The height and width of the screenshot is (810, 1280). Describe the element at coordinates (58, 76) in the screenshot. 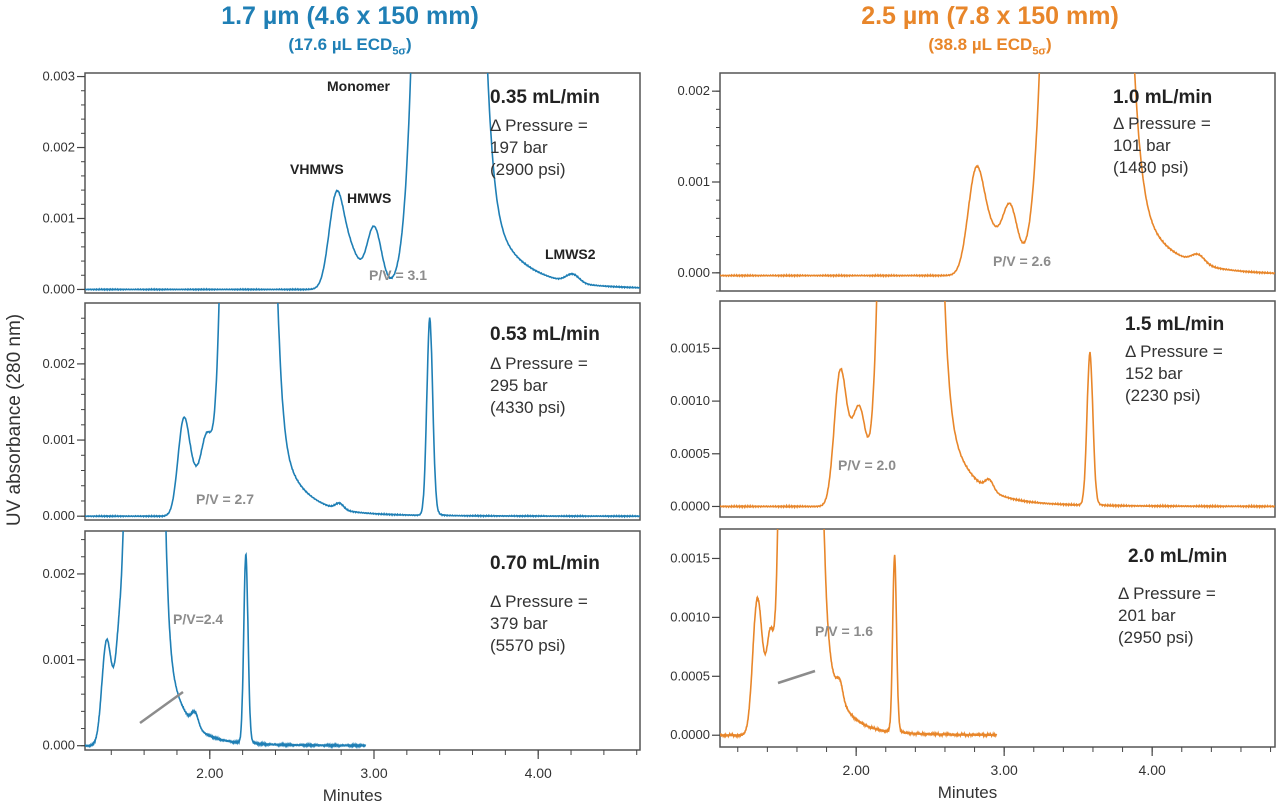

I see `y-tick-label: 0.003` at that location.